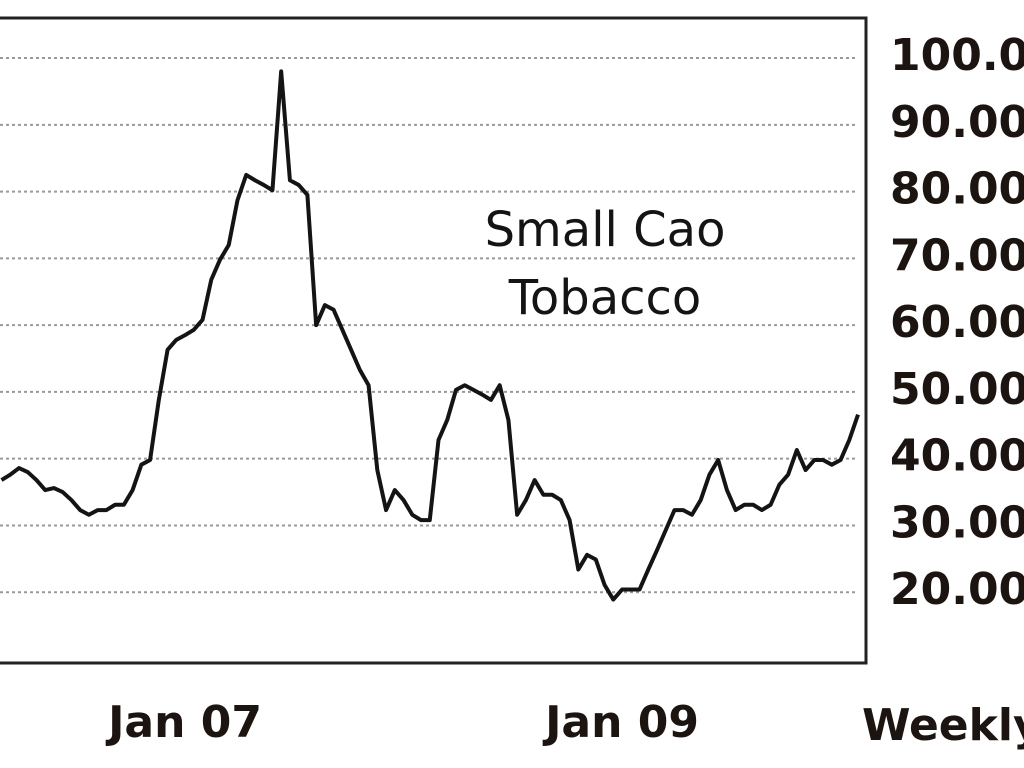 Image resolution: width=1024 pixels, height=768 pixels. I want to click on chart-title: Small Cao Tobacco, so click(605, 264).